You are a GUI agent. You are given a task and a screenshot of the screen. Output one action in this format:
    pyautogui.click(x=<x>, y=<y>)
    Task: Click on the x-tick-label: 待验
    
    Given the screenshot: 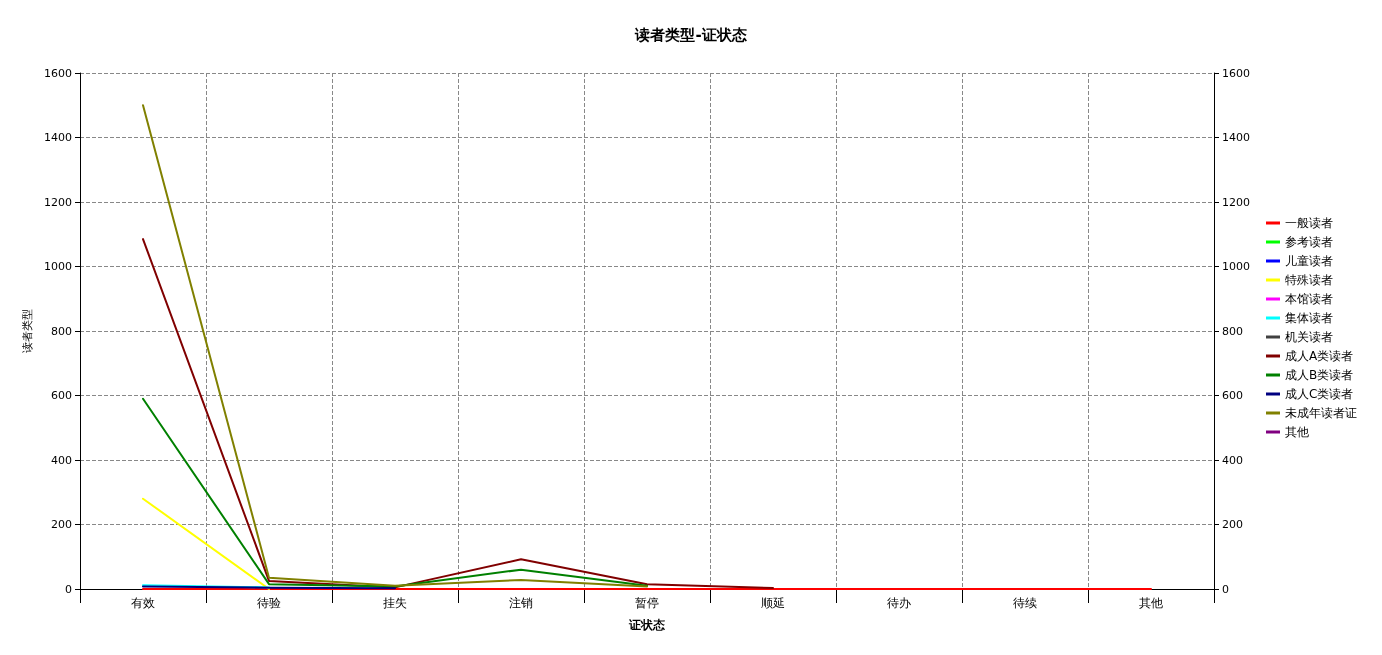 What is the action you would take?
    pyautogui.click(x=269, y=603)
    